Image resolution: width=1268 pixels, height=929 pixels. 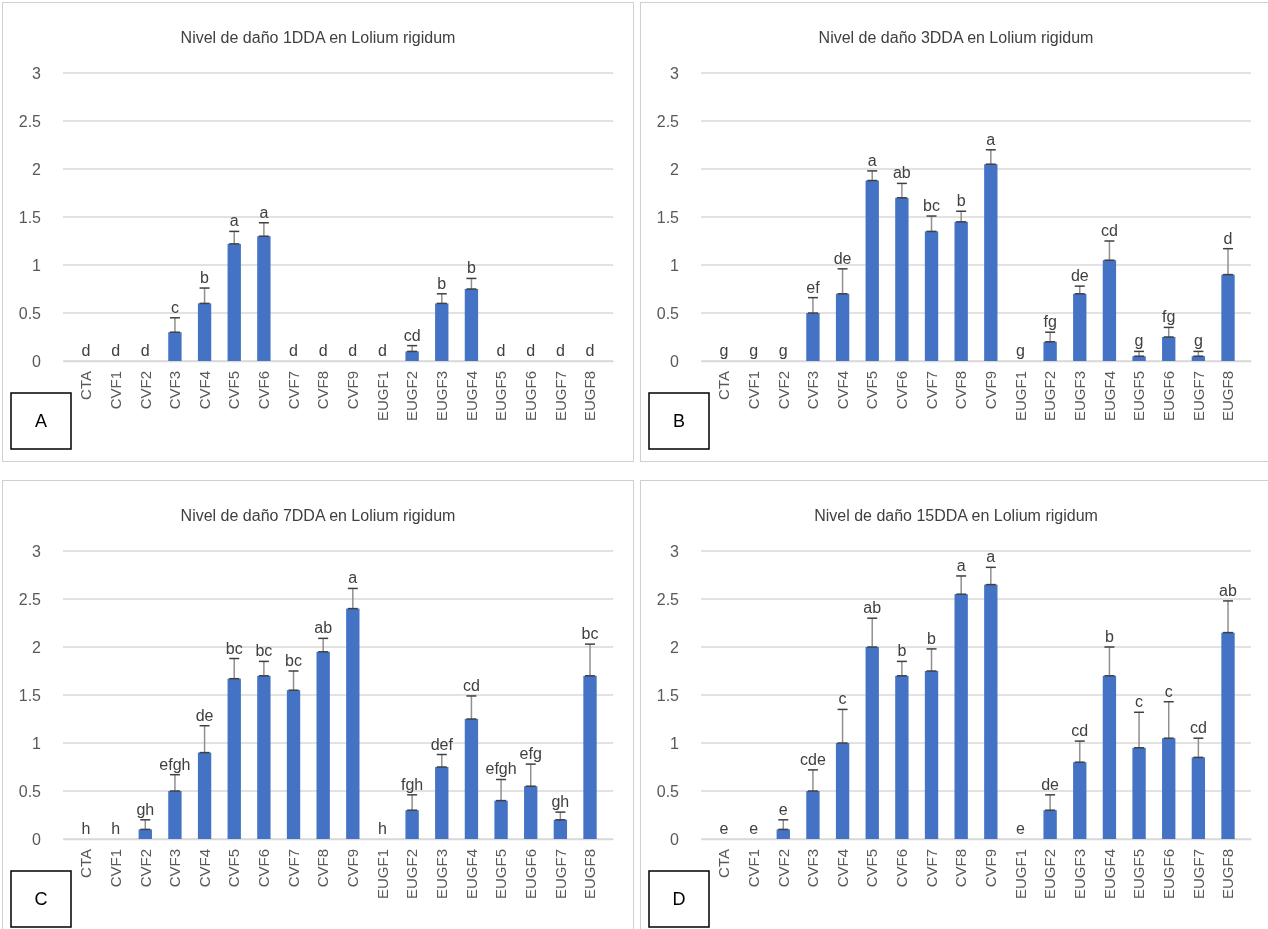 I want to click on y-tick-label: 1, so click(x=37, y=265).